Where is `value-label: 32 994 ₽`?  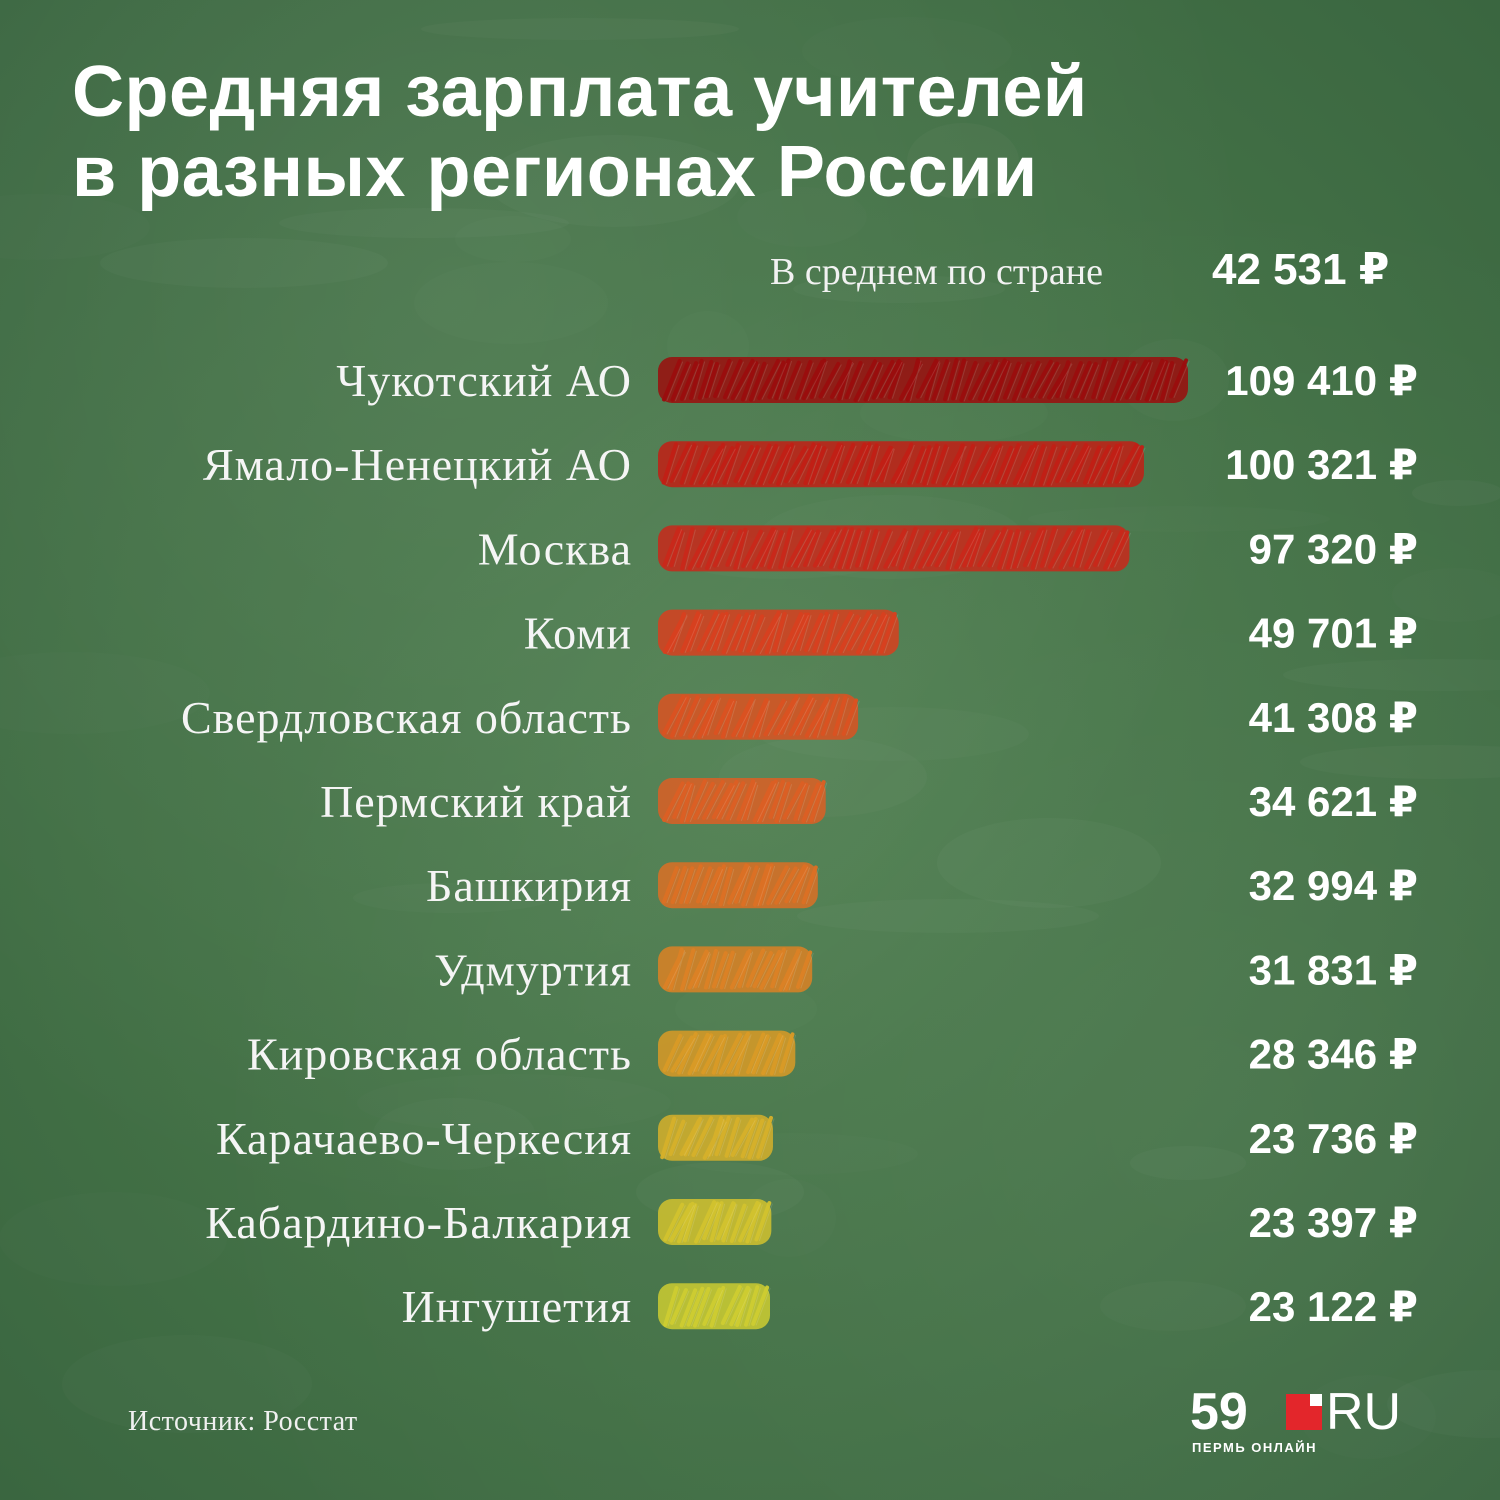
value-label: 32 994 ₽ is located at coordinates (1333, 885).